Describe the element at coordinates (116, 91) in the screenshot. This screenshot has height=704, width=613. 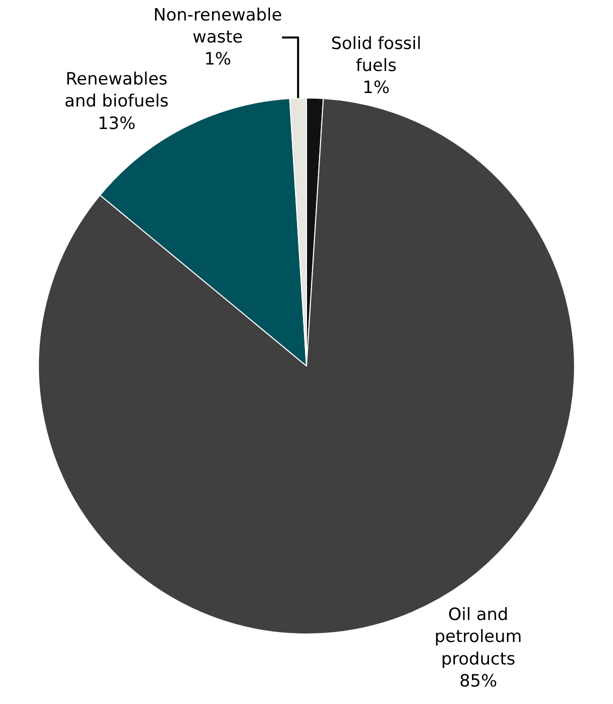
I see `slice-label: Renewables and biofuels` at that location.